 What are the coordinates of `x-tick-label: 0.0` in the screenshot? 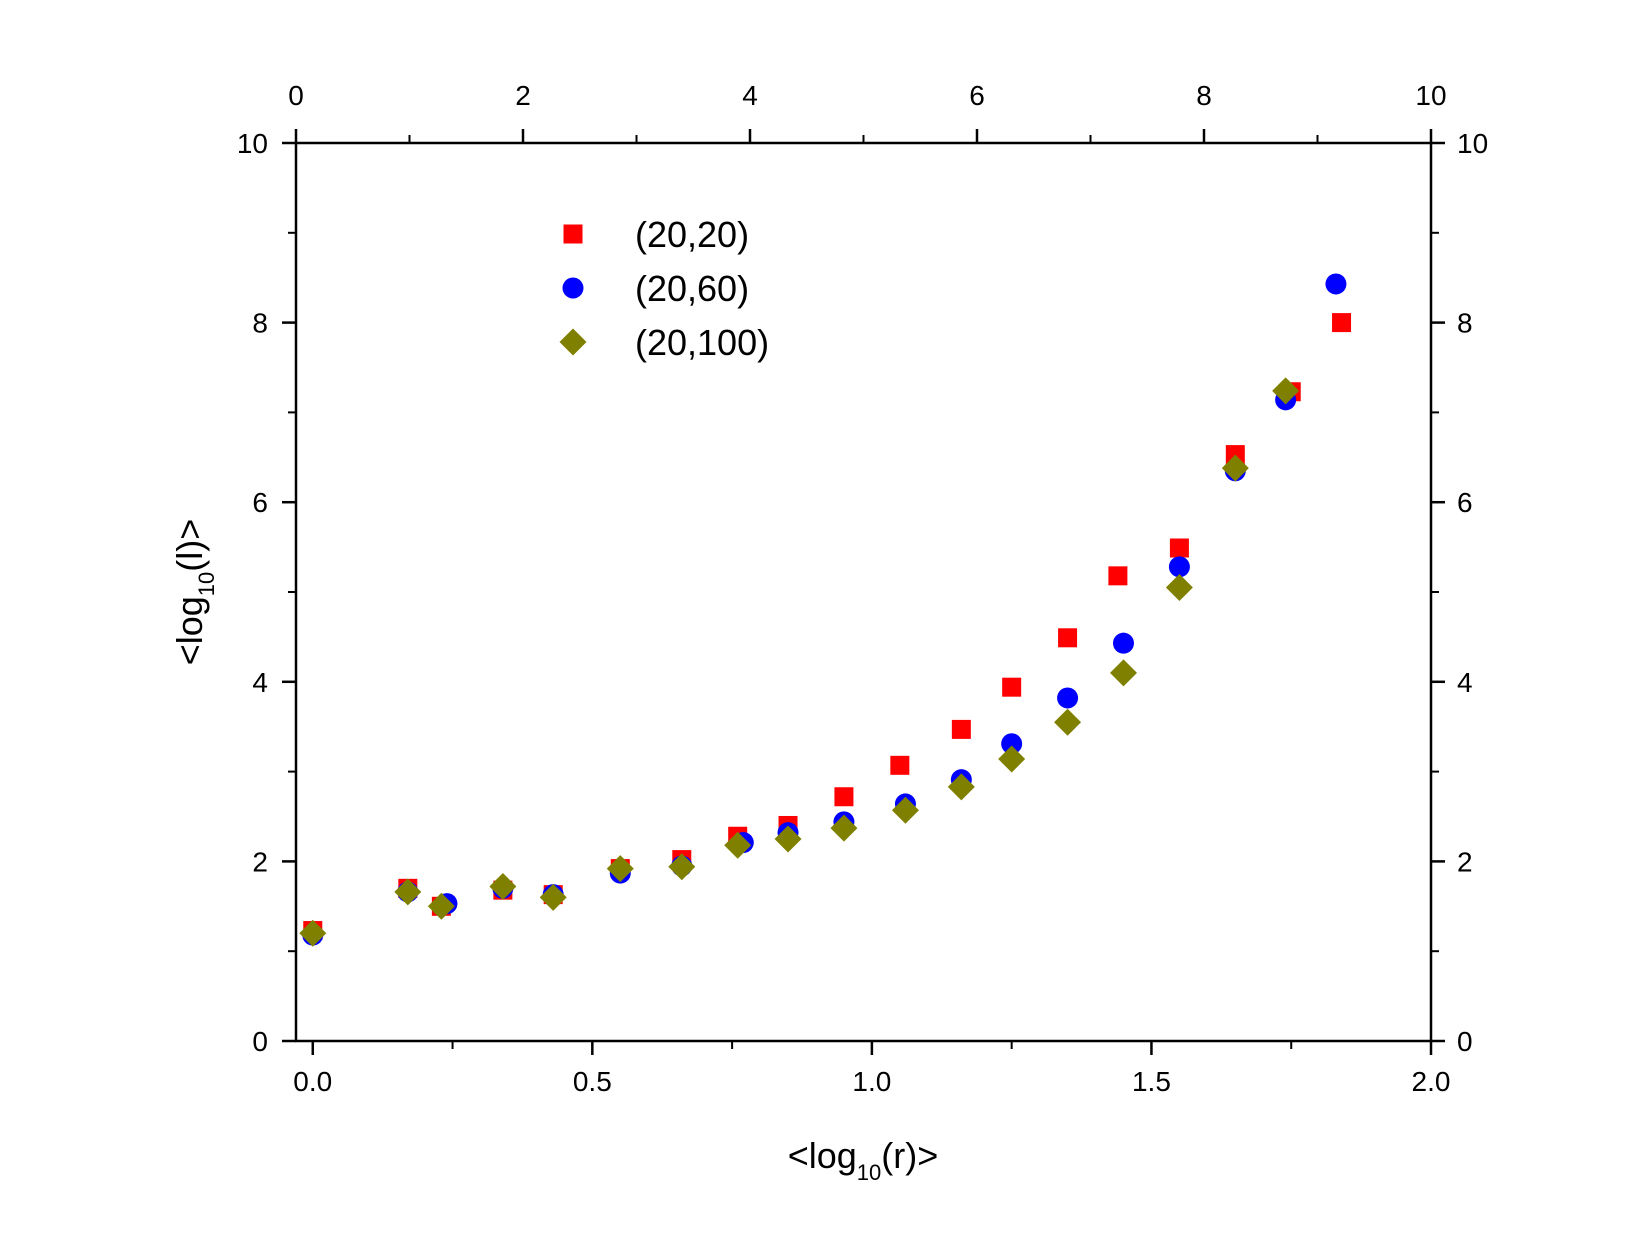 It's located at (312, 1081).